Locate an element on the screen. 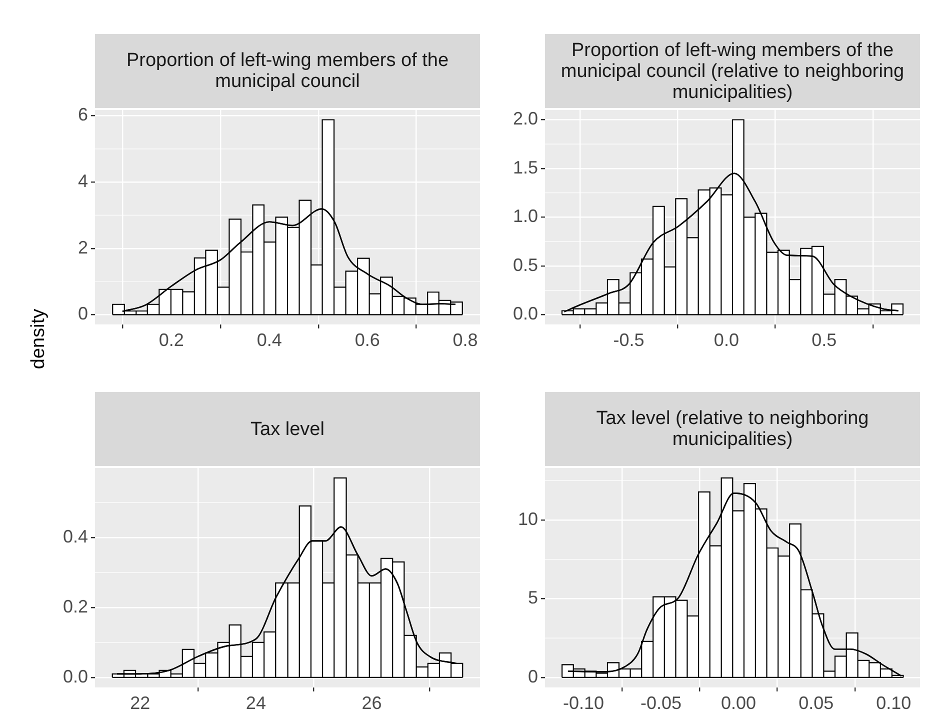  y-tick-label: 4 is located at coordinates (83, 181).